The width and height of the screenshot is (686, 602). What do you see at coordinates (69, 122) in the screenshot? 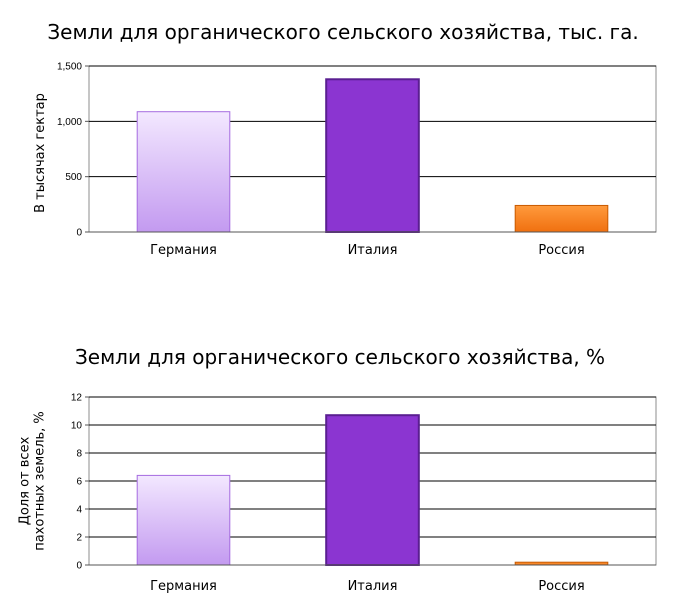
I see `chart-1-ytick-label: 1,000` at bounding box center [69, 122].